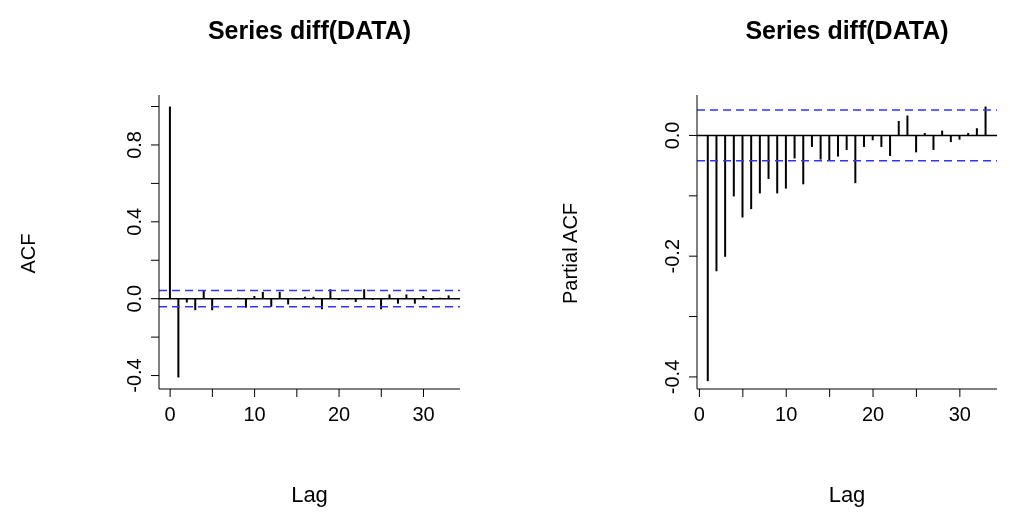  I want to click on y-axis-title: Partial ACF, so click(570, 254).